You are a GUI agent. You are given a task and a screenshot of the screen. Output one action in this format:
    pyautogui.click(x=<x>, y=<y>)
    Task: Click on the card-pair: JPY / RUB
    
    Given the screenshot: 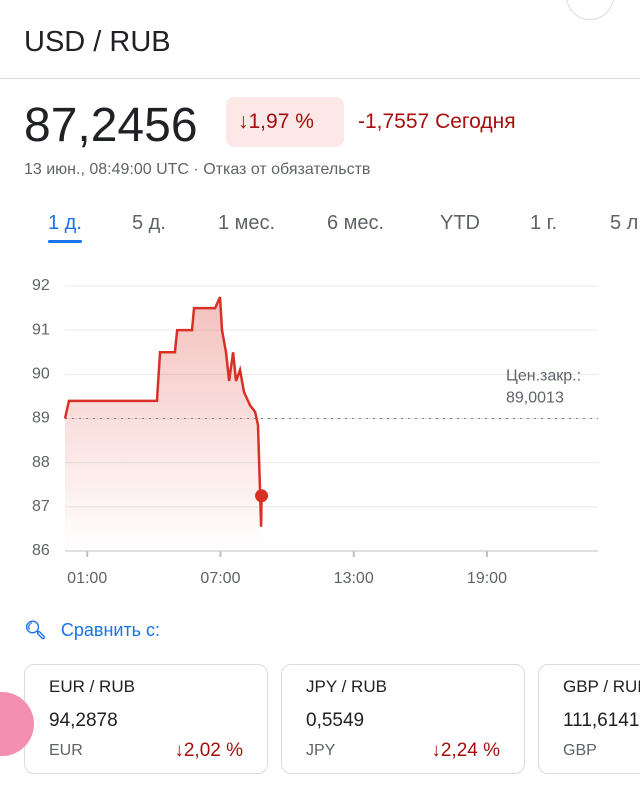 What is the action you would take?
    pyautogui.click(x=346, y=686)
    